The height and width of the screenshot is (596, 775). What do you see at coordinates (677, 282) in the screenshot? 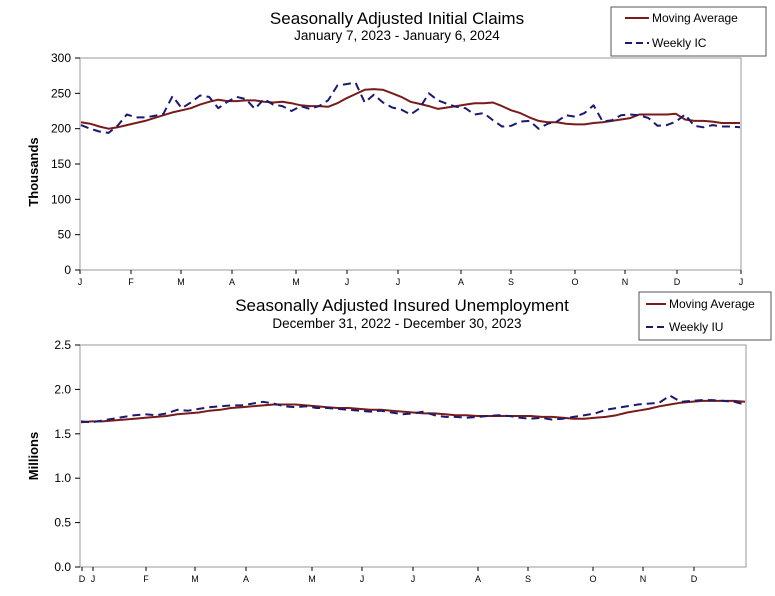
I see `c1-x-tick-label: D` at bounding box center [677, 282].